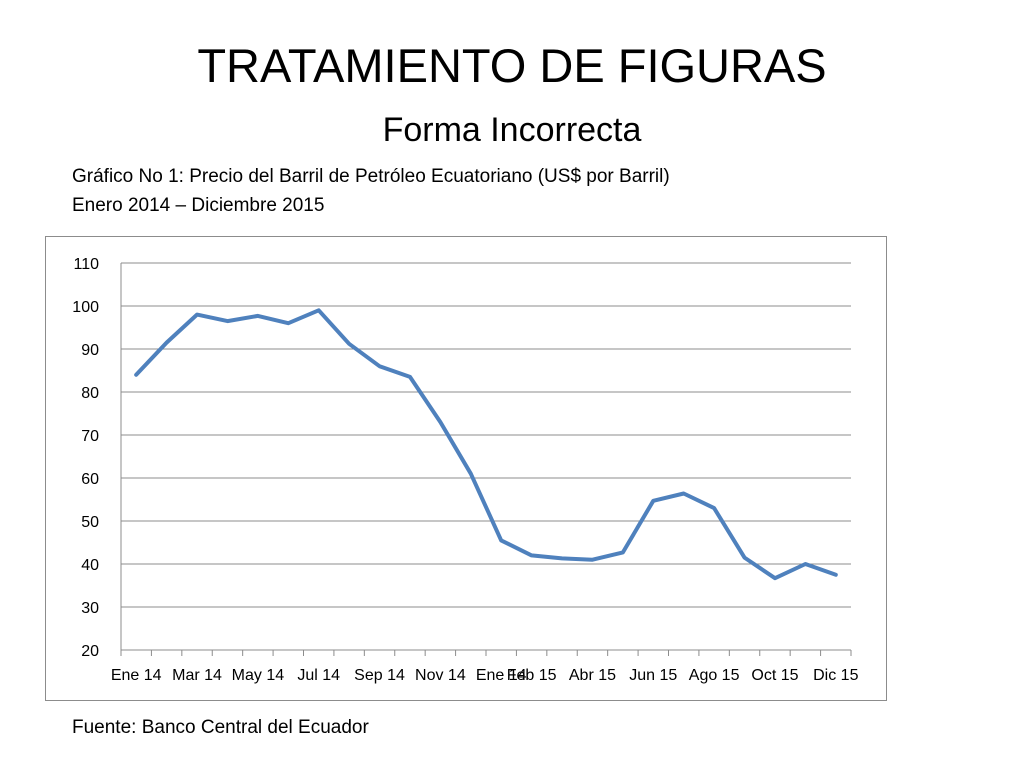  What do you see at coordinates (220, 727) in the screenshot?
I see `chart-source: Fuente: Banco Central del Ecuador` at bounding box center [220, 727].